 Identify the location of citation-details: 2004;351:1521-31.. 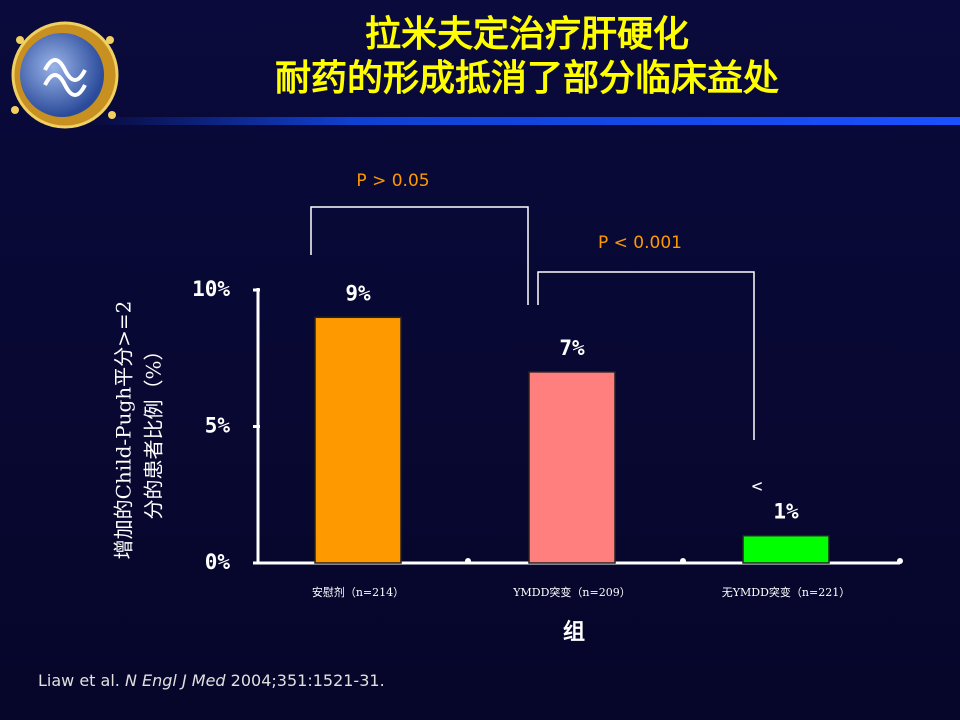
(308, 680).